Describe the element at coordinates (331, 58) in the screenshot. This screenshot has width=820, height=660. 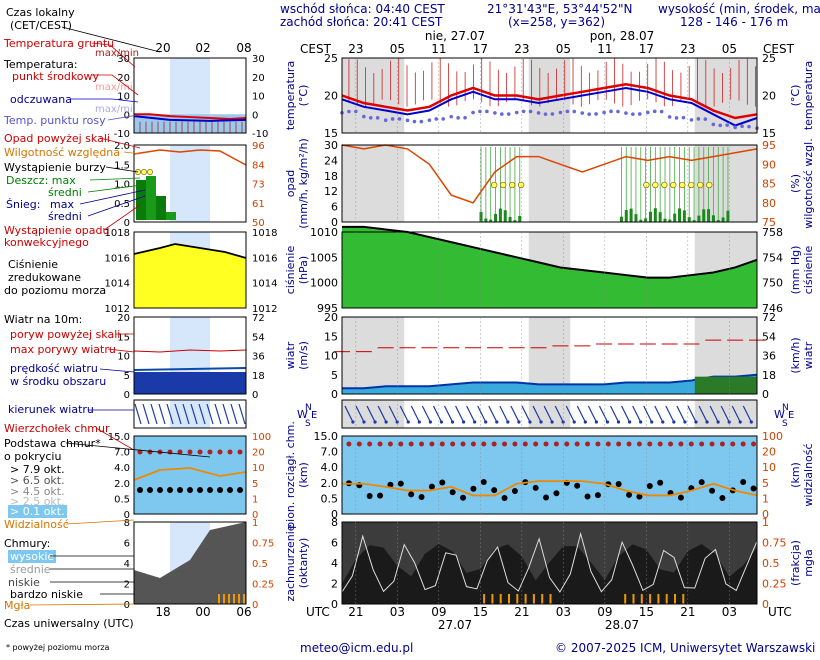
I see `left-tick-label: 25` at that location.